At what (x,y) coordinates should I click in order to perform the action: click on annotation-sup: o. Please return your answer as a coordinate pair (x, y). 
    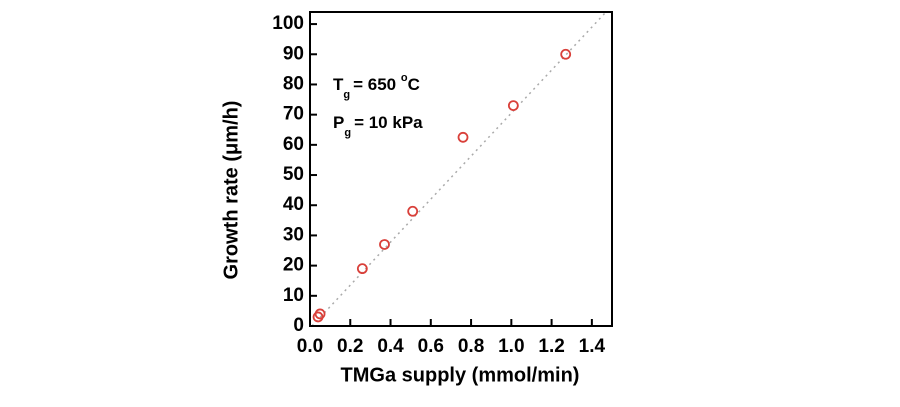
    Looking at the image, I should click on (404, 78).